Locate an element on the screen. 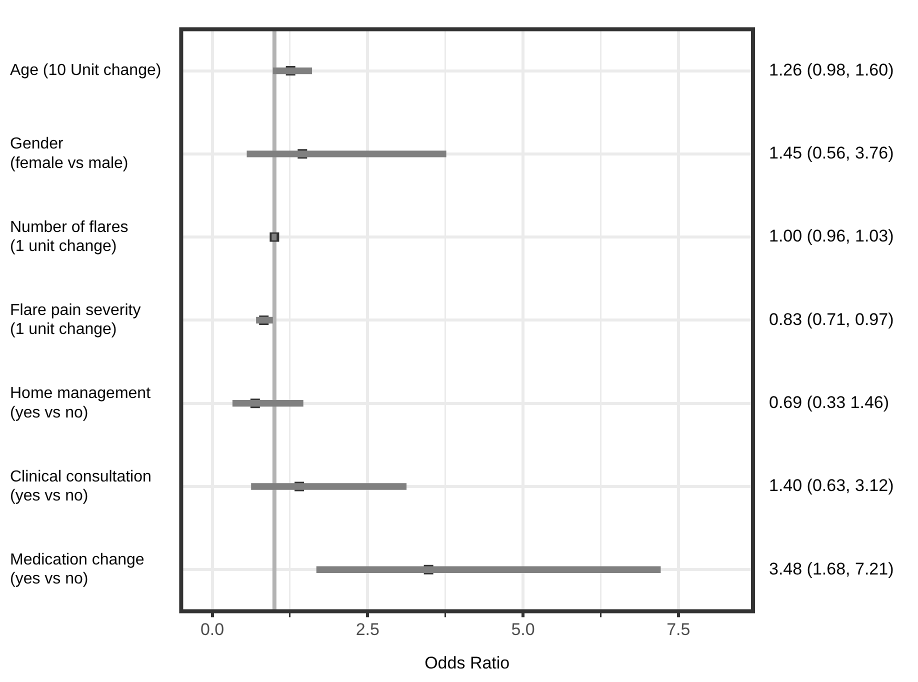  y-tick-label: Clinical consultation (yes vs no) is located at coordinates (81, 486).